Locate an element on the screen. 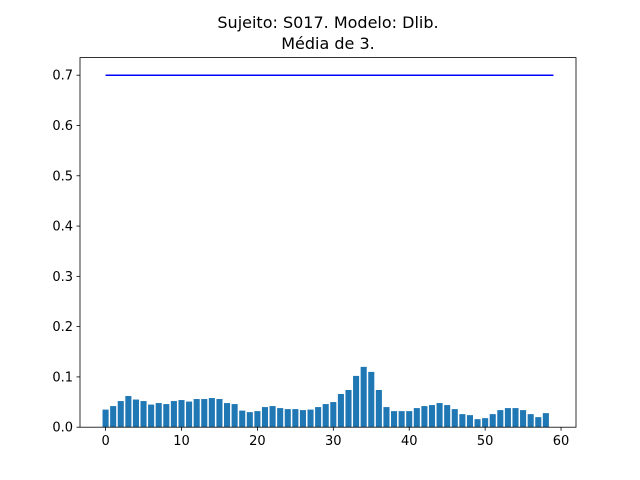 This screenshot has width=640, height=480. y-tick-label: 0.7 is located at coordinates (62, 76).